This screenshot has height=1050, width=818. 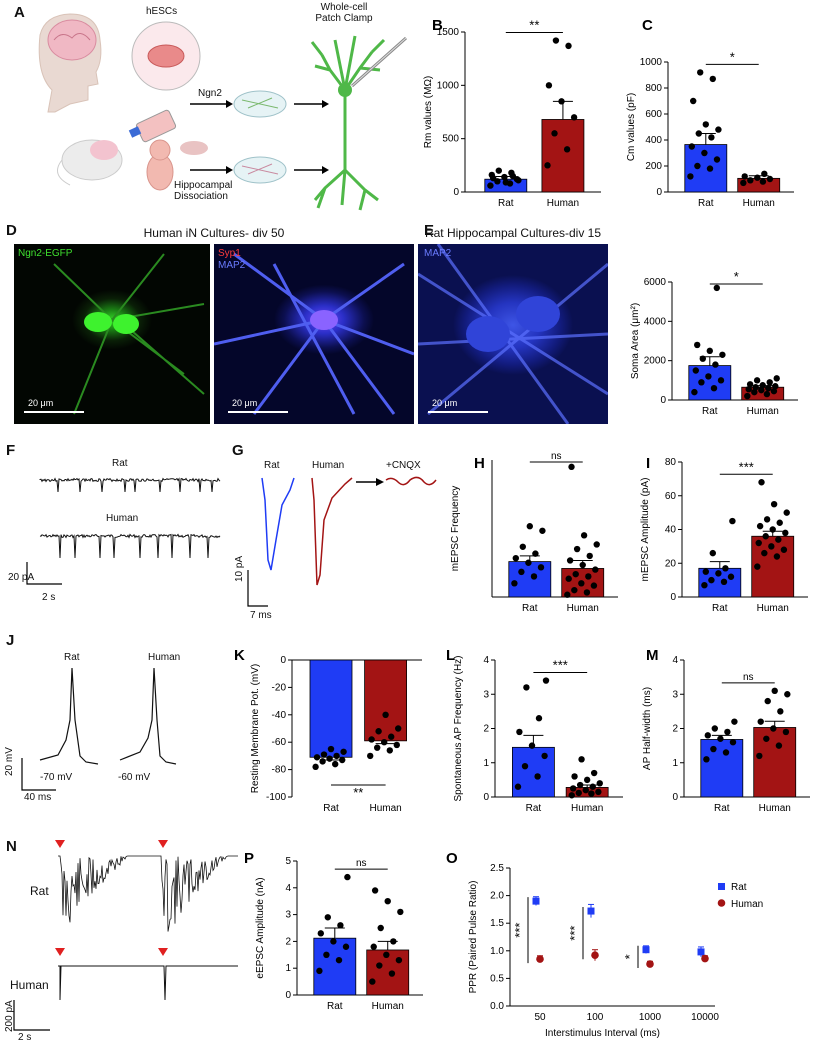 What do you see at coordinates (458, 728) in the screenshot?
I see `y-axis-label: Spontaneous AP Frequency (Hz)` at bounding box center [458, 728].